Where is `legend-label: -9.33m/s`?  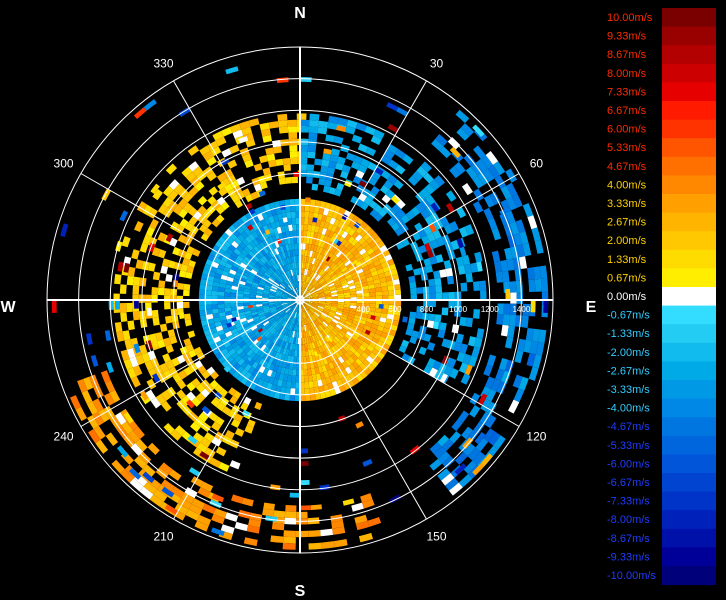 legend-label: -9.33m/s is located at coordinates (628, 557).